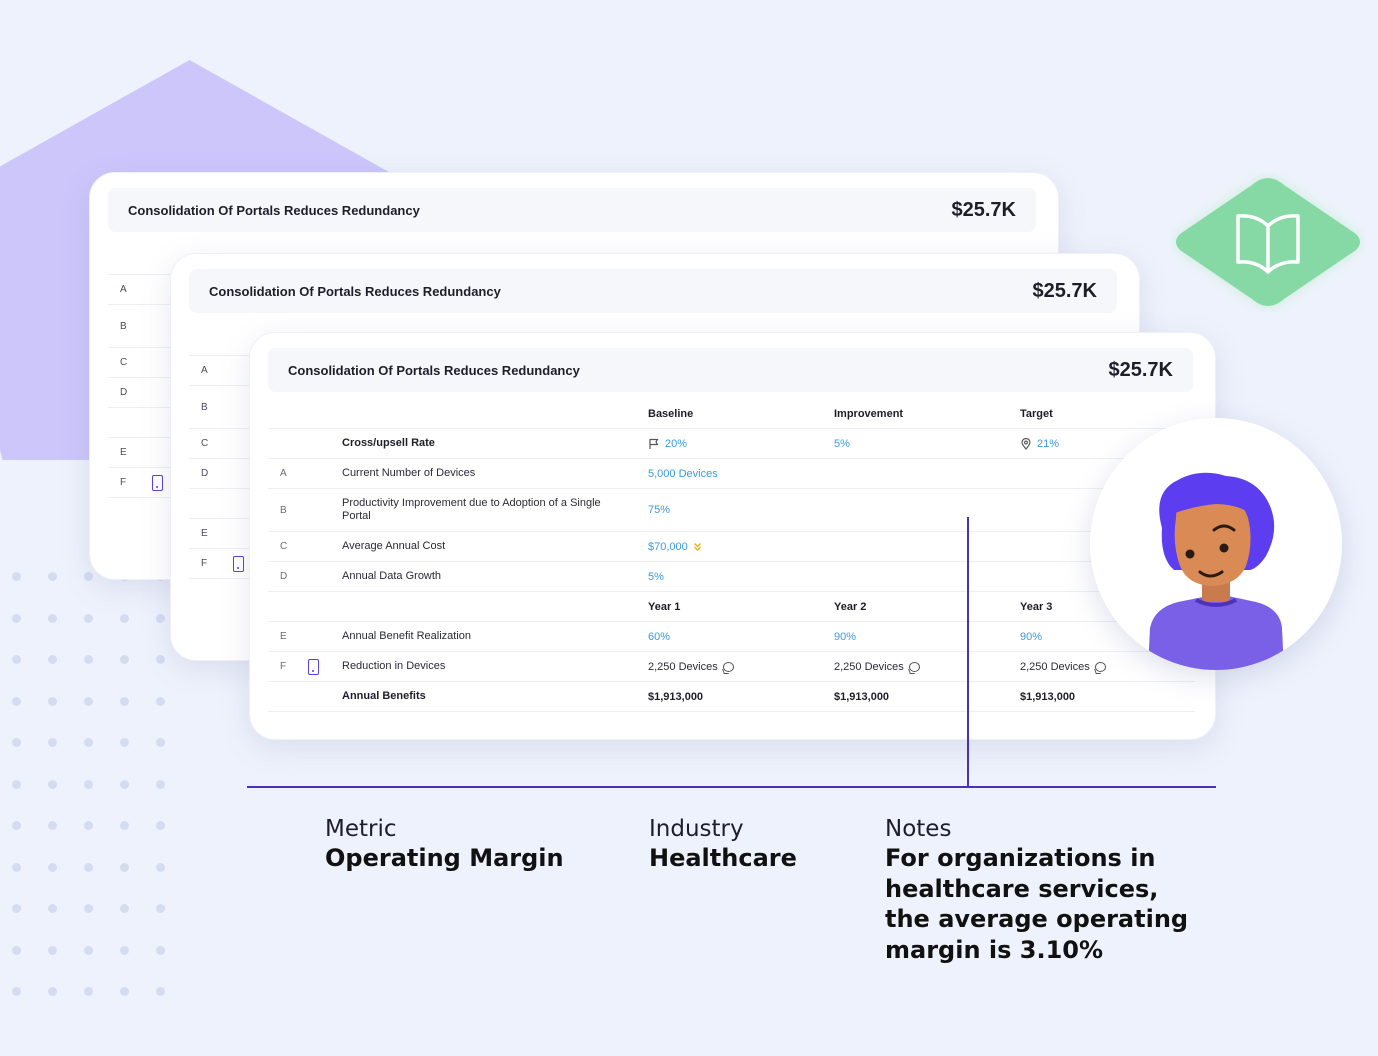 Image resolution: width=1378 pixels, height=1056 pixels. What do you see at coordinates (394, 666) in the screenshot?
I see `row-label: Reduction in Devices` at bounding box center [394, 666].